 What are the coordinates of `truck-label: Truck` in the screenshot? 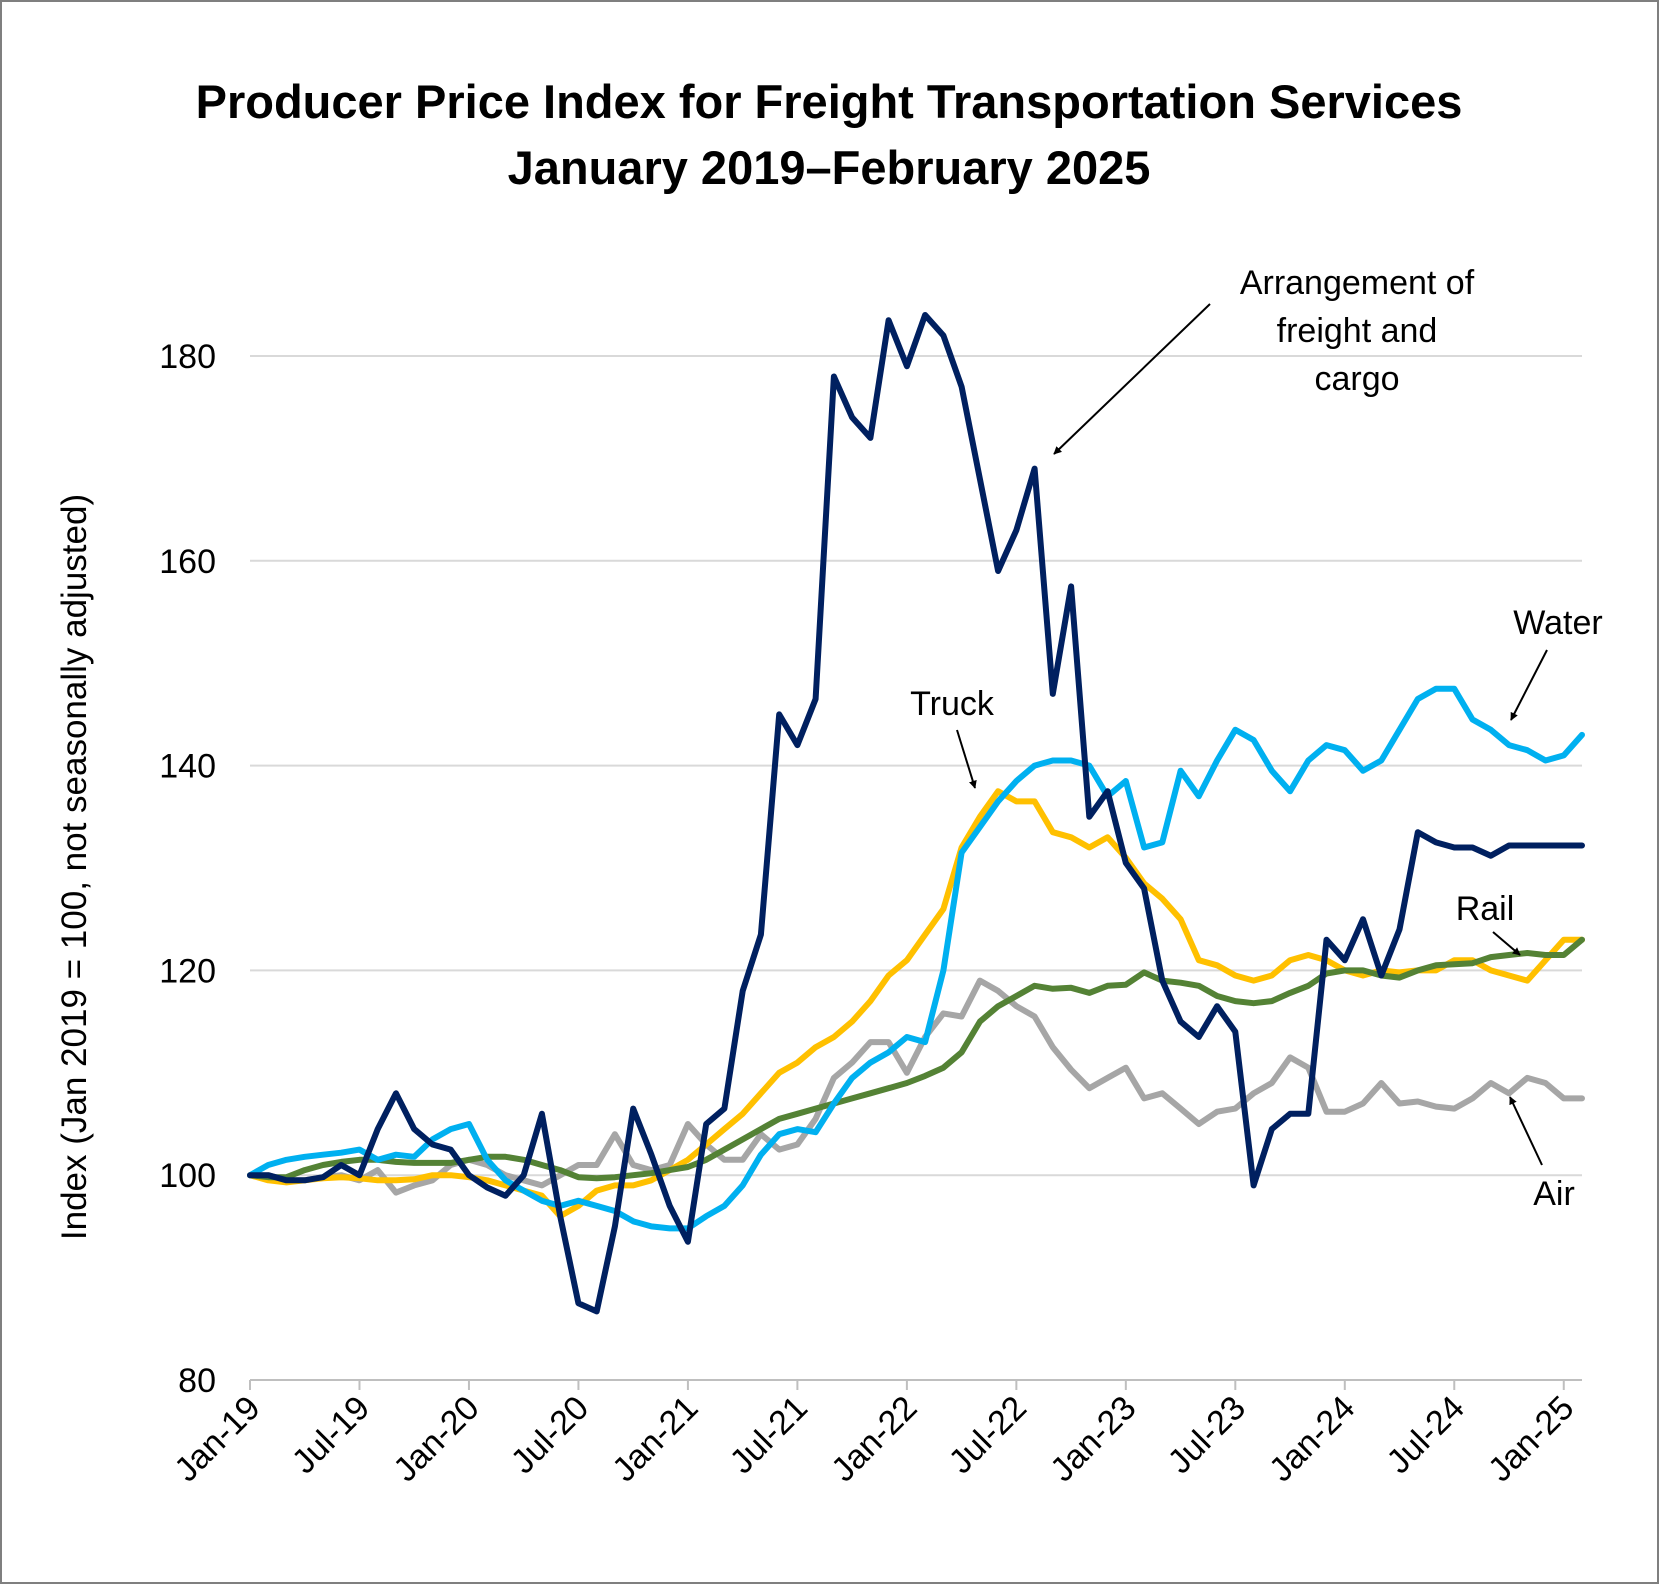 It's located at (952, 704).